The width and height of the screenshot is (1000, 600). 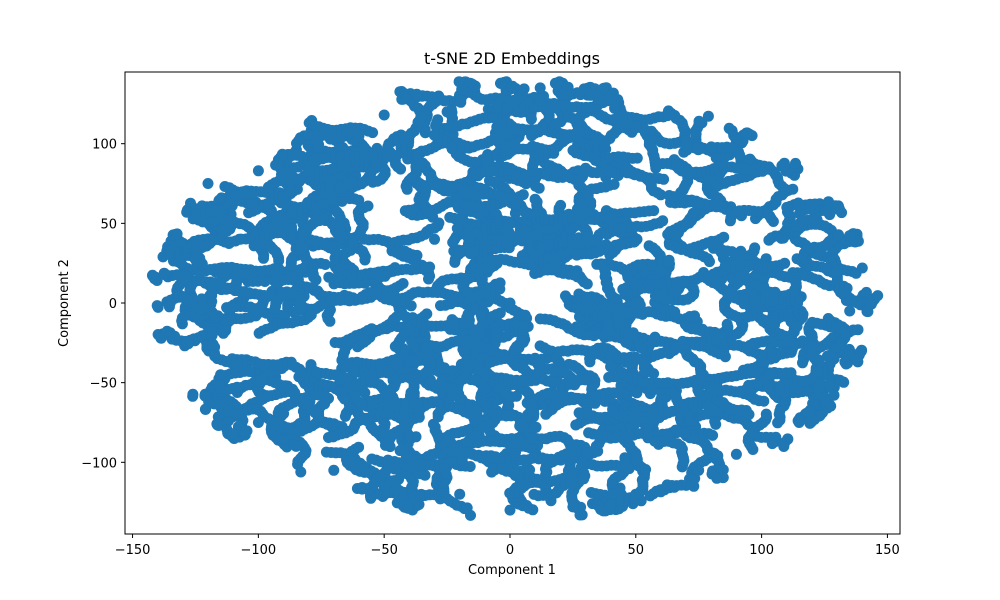 What do you see at coordinates (512, 58) in the screenshot?
I see `chart-title: t-SNE 2D Embeddings` at bounding box center [512, 58].